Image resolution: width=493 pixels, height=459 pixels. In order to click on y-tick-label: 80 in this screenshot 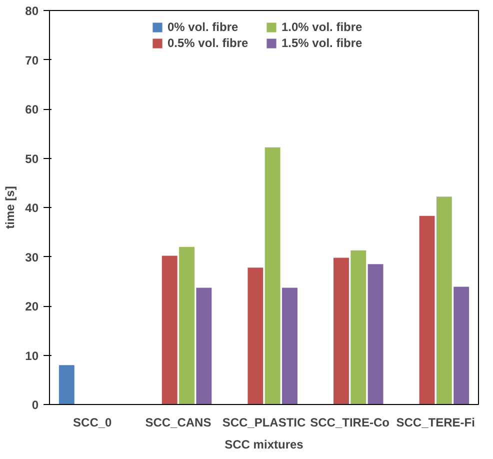, I will do `click(32, 11)`.